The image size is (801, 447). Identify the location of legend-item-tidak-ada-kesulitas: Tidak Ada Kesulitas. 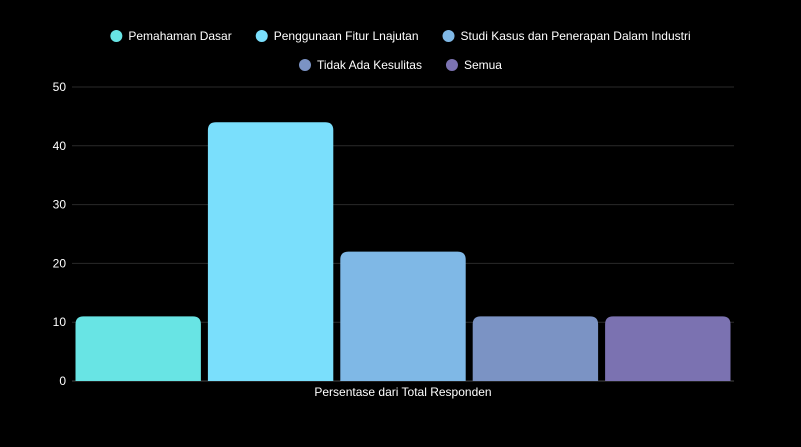
(360, 65).